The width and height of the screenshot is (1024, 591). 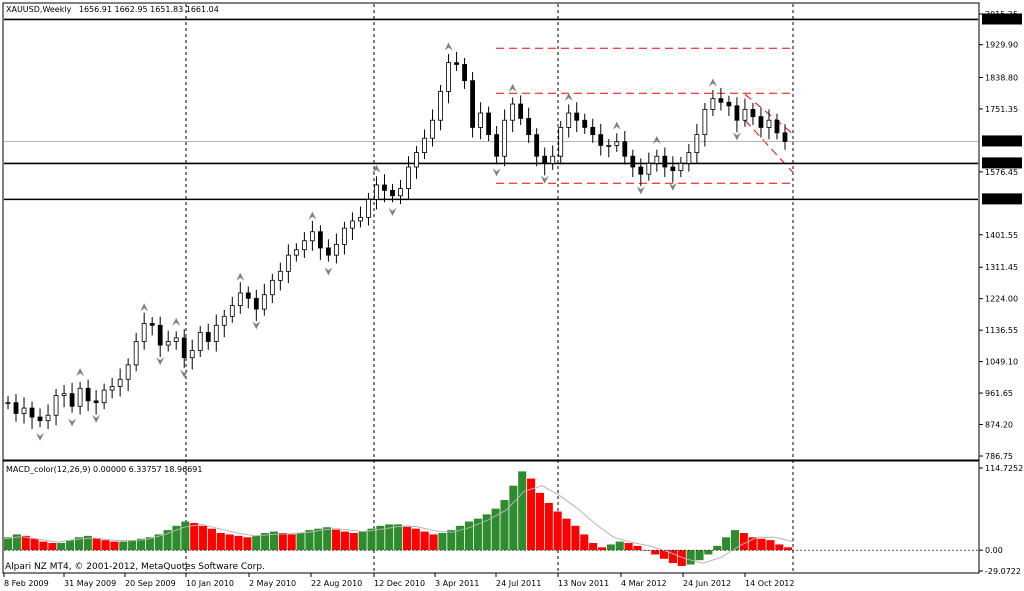 What do you see at coordinates (1001, 330) in the screenshot?
I see `price-tick-label: 1136.55` at bounding box center [1001, 330].